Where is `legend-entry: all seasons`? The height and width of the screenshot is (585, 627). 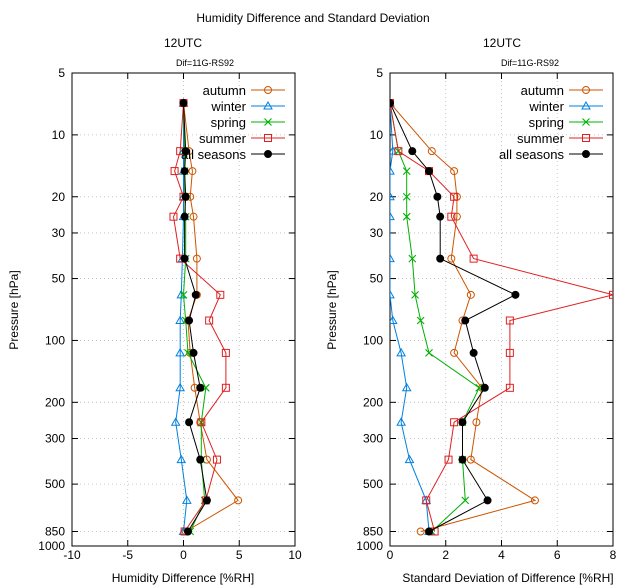 legend-entry: all seasons is located at coordinates (532, 154).